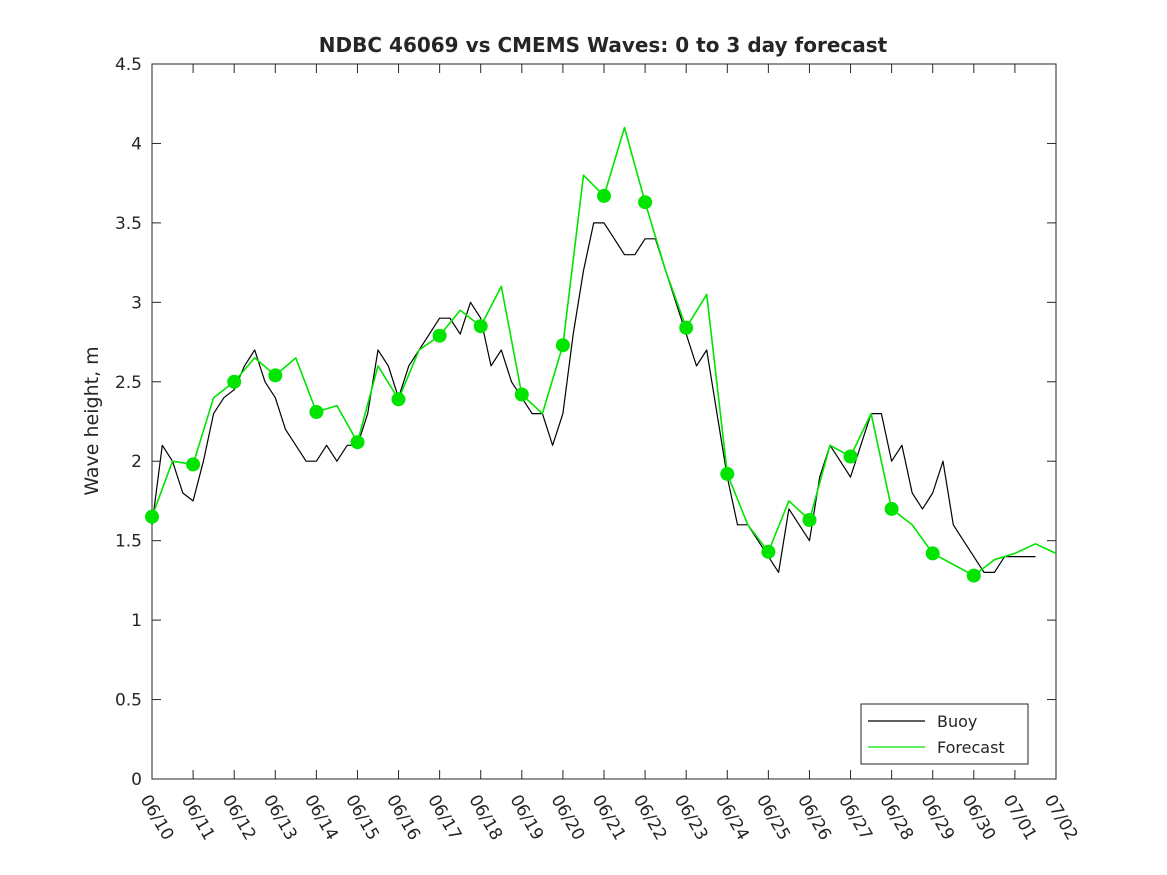  Describe the element at coordinates (128, 224) in the screenshot. I see `y-tick-label: 3.5` at that location.